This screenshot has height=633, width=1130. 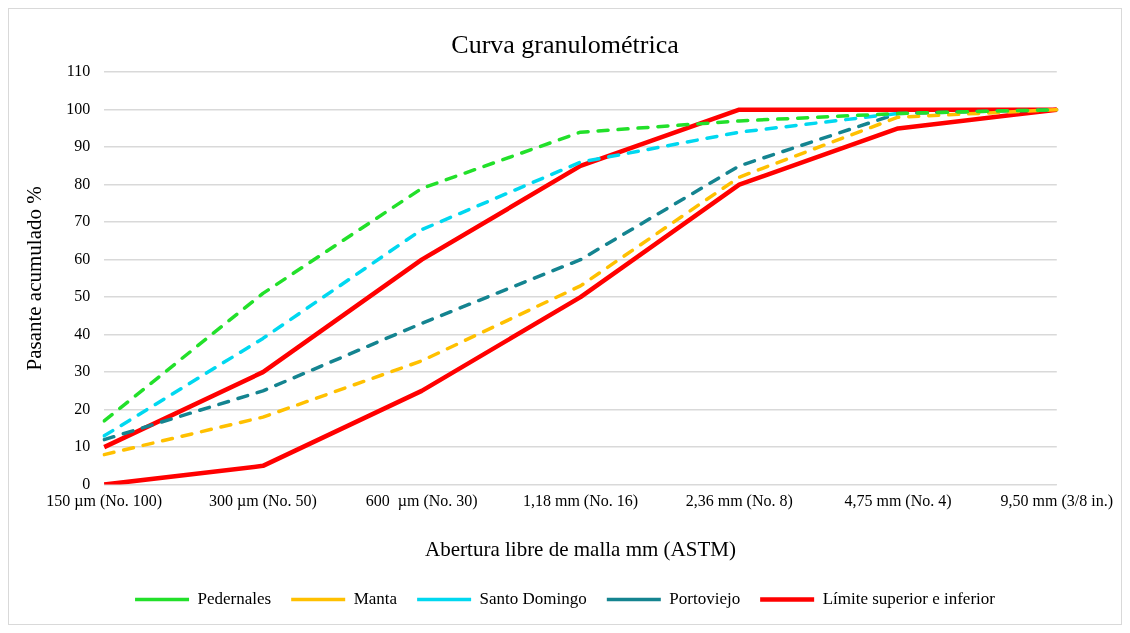 What do you see at coordinates (898, 501) in the screenshot?
I see `x-tick-label: 4,75 mm (No. 4)` at bounding box center [898, 501].